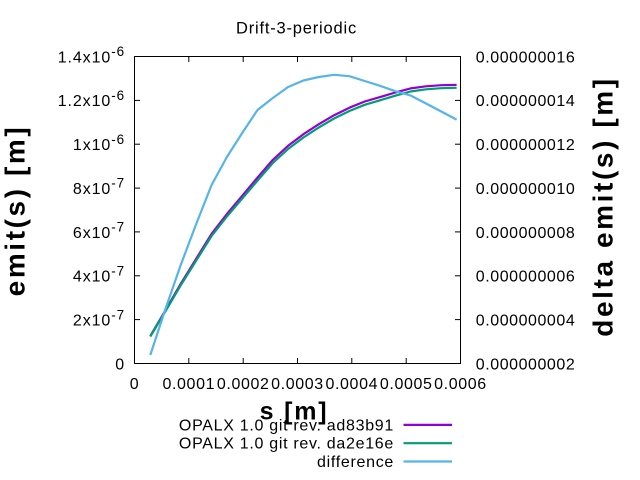 Image resolution: width=640 pixels, height=480 pixels. Describe the element at coordinates (525, 233) in the screenshot. I see `svg-text: 0.000000008` at that location.